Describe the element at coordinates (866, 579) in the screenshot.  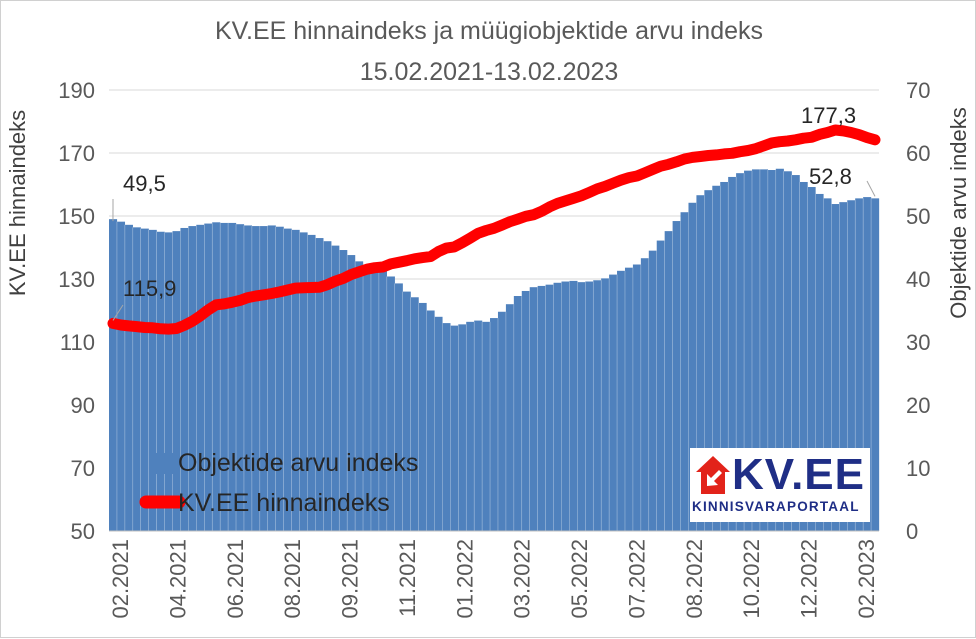
I see `x-tick-label: 02.2023` at that location.